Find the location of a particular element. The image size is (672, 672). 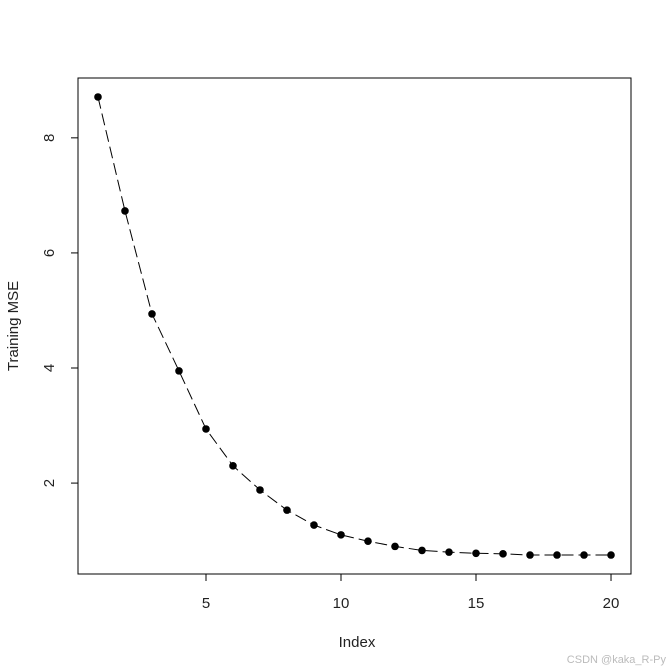

x-tick-label: 5 is located at coordinates (206, 603).